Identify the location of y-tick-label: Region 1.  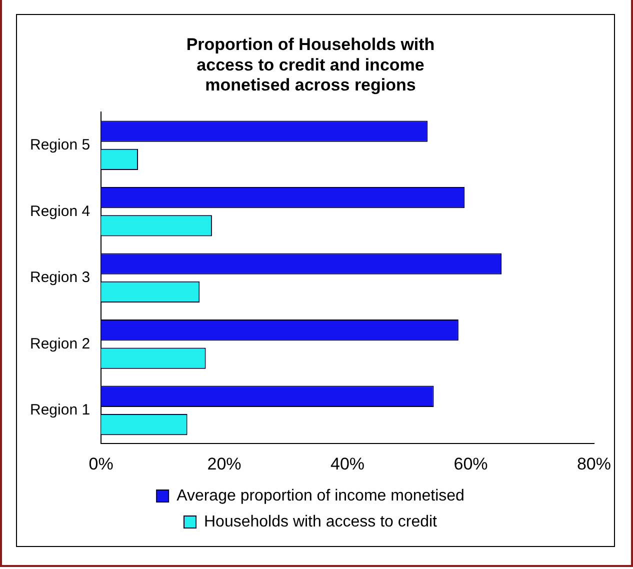
(60, 410).